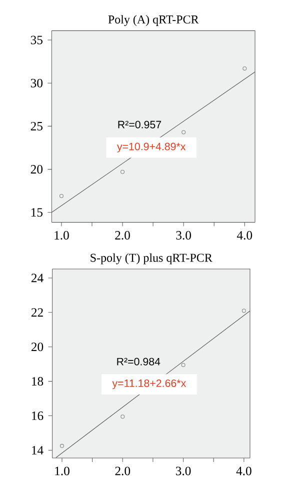 Image resolution: width=305 pixels, height=485 pixels. I want to click on annotation: y=11.18+2.66*x, so click(149, 384).